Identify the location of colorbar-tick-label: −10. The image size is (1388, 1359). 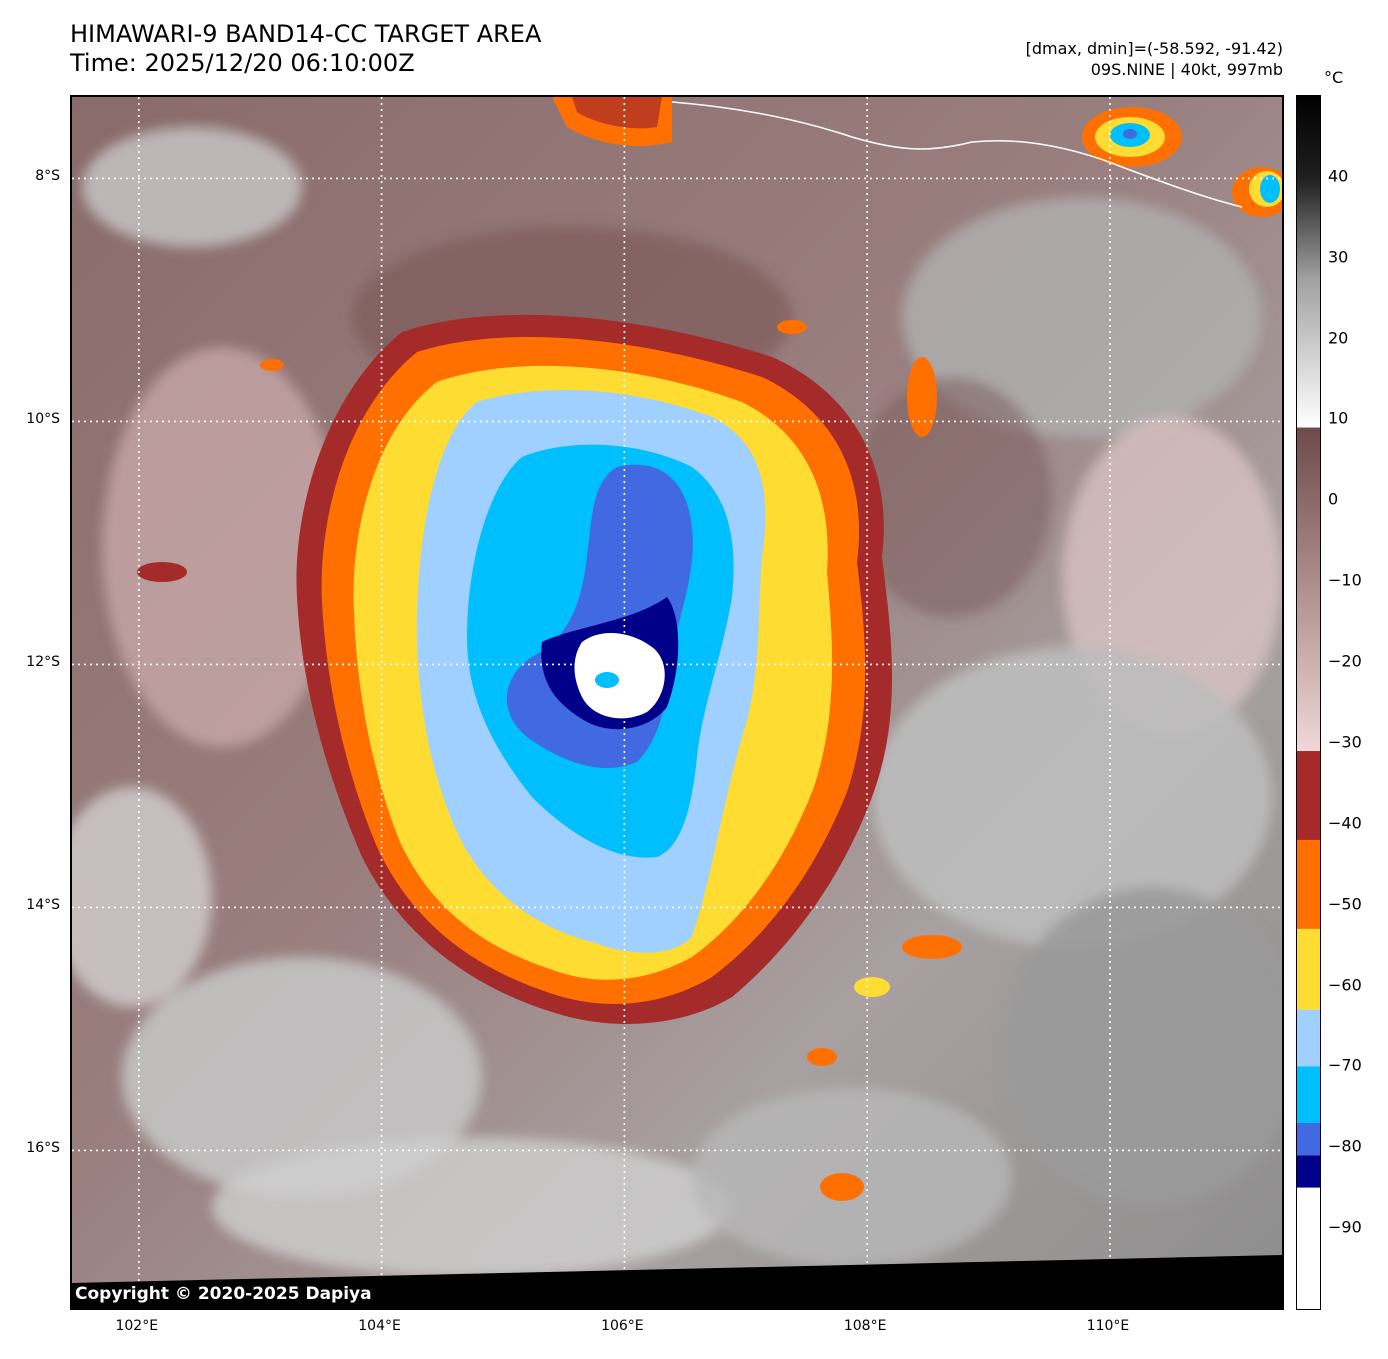
(1345, 580).